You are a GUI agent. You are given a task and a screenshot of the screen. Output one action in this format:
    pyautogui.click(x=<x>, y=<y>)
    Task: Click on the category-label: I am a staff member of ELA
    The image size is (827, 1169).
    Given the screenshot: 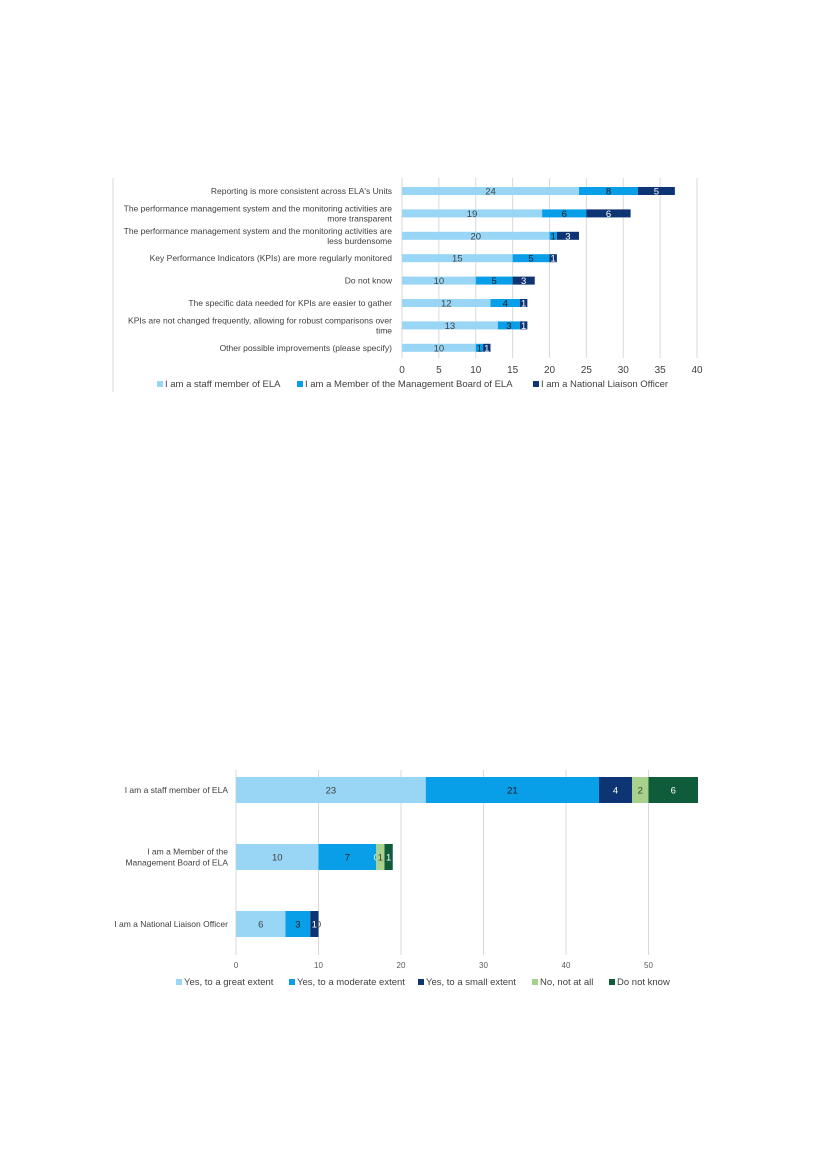 What is the action you would take?
    pyautogui.click(x=177, y=790)
    